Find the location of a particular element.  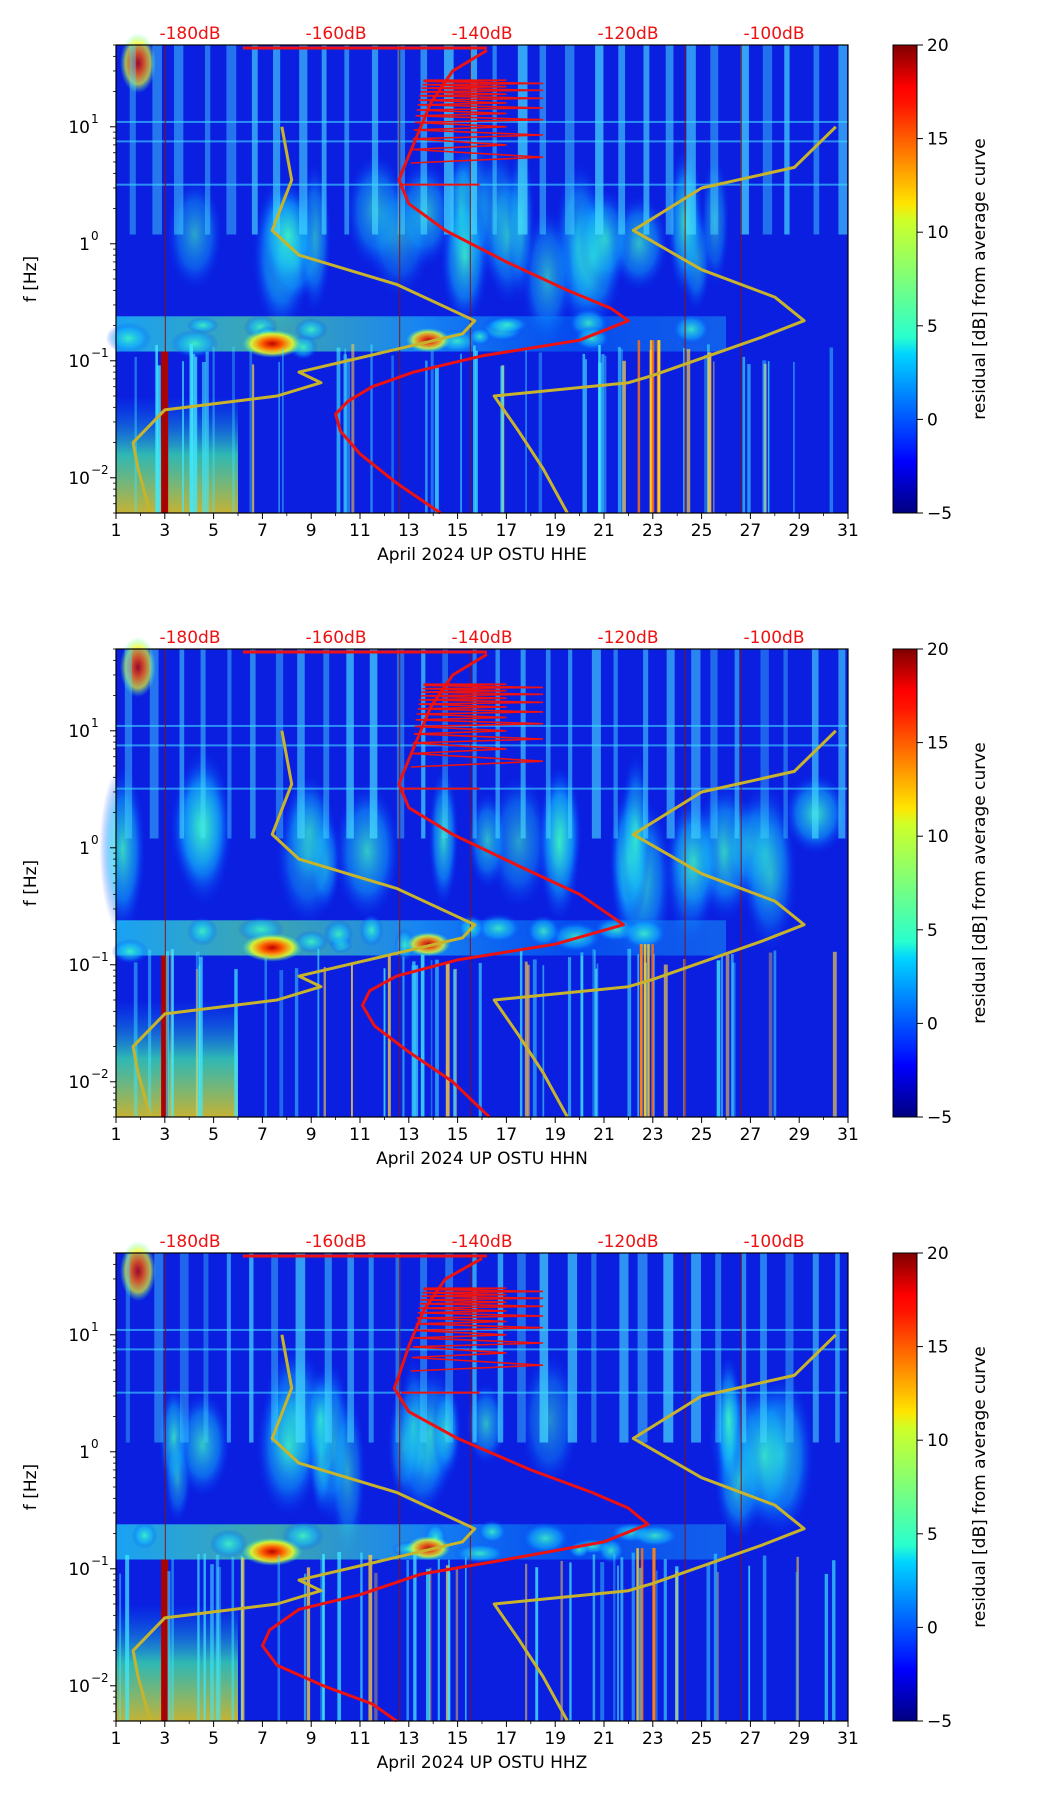

x-tick-label: 19 is located at coordinates (555, 1135).